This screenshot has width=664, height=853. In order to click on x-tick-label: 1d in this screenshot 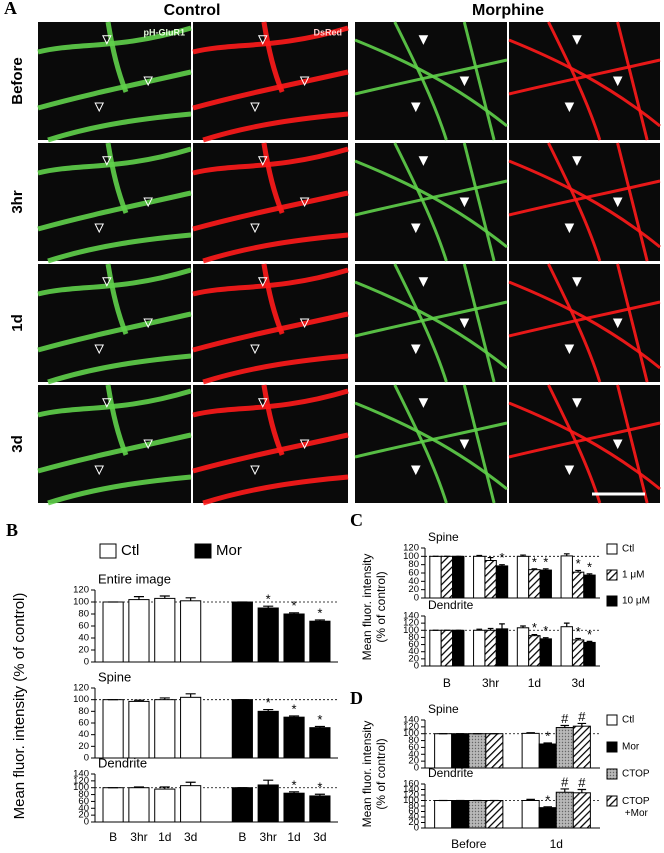, I will do `click(293, 837)`.